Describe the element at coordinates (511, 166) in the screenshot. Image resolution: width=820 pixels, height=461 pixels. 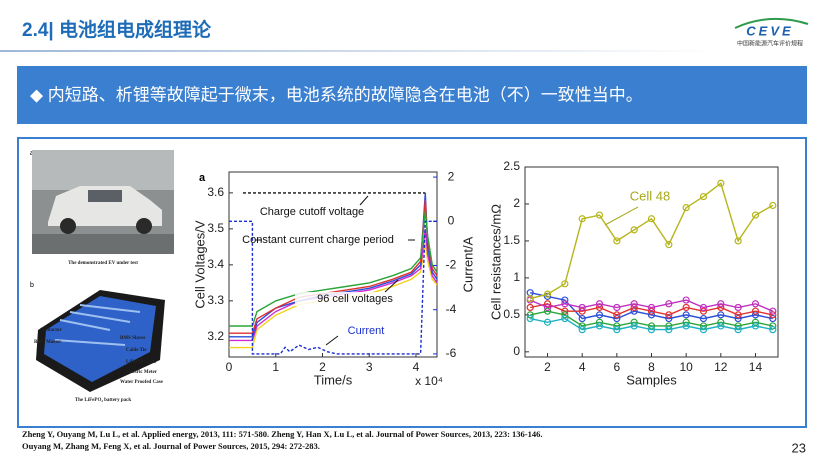
I see `y-tick-label: 2.5` at that location.